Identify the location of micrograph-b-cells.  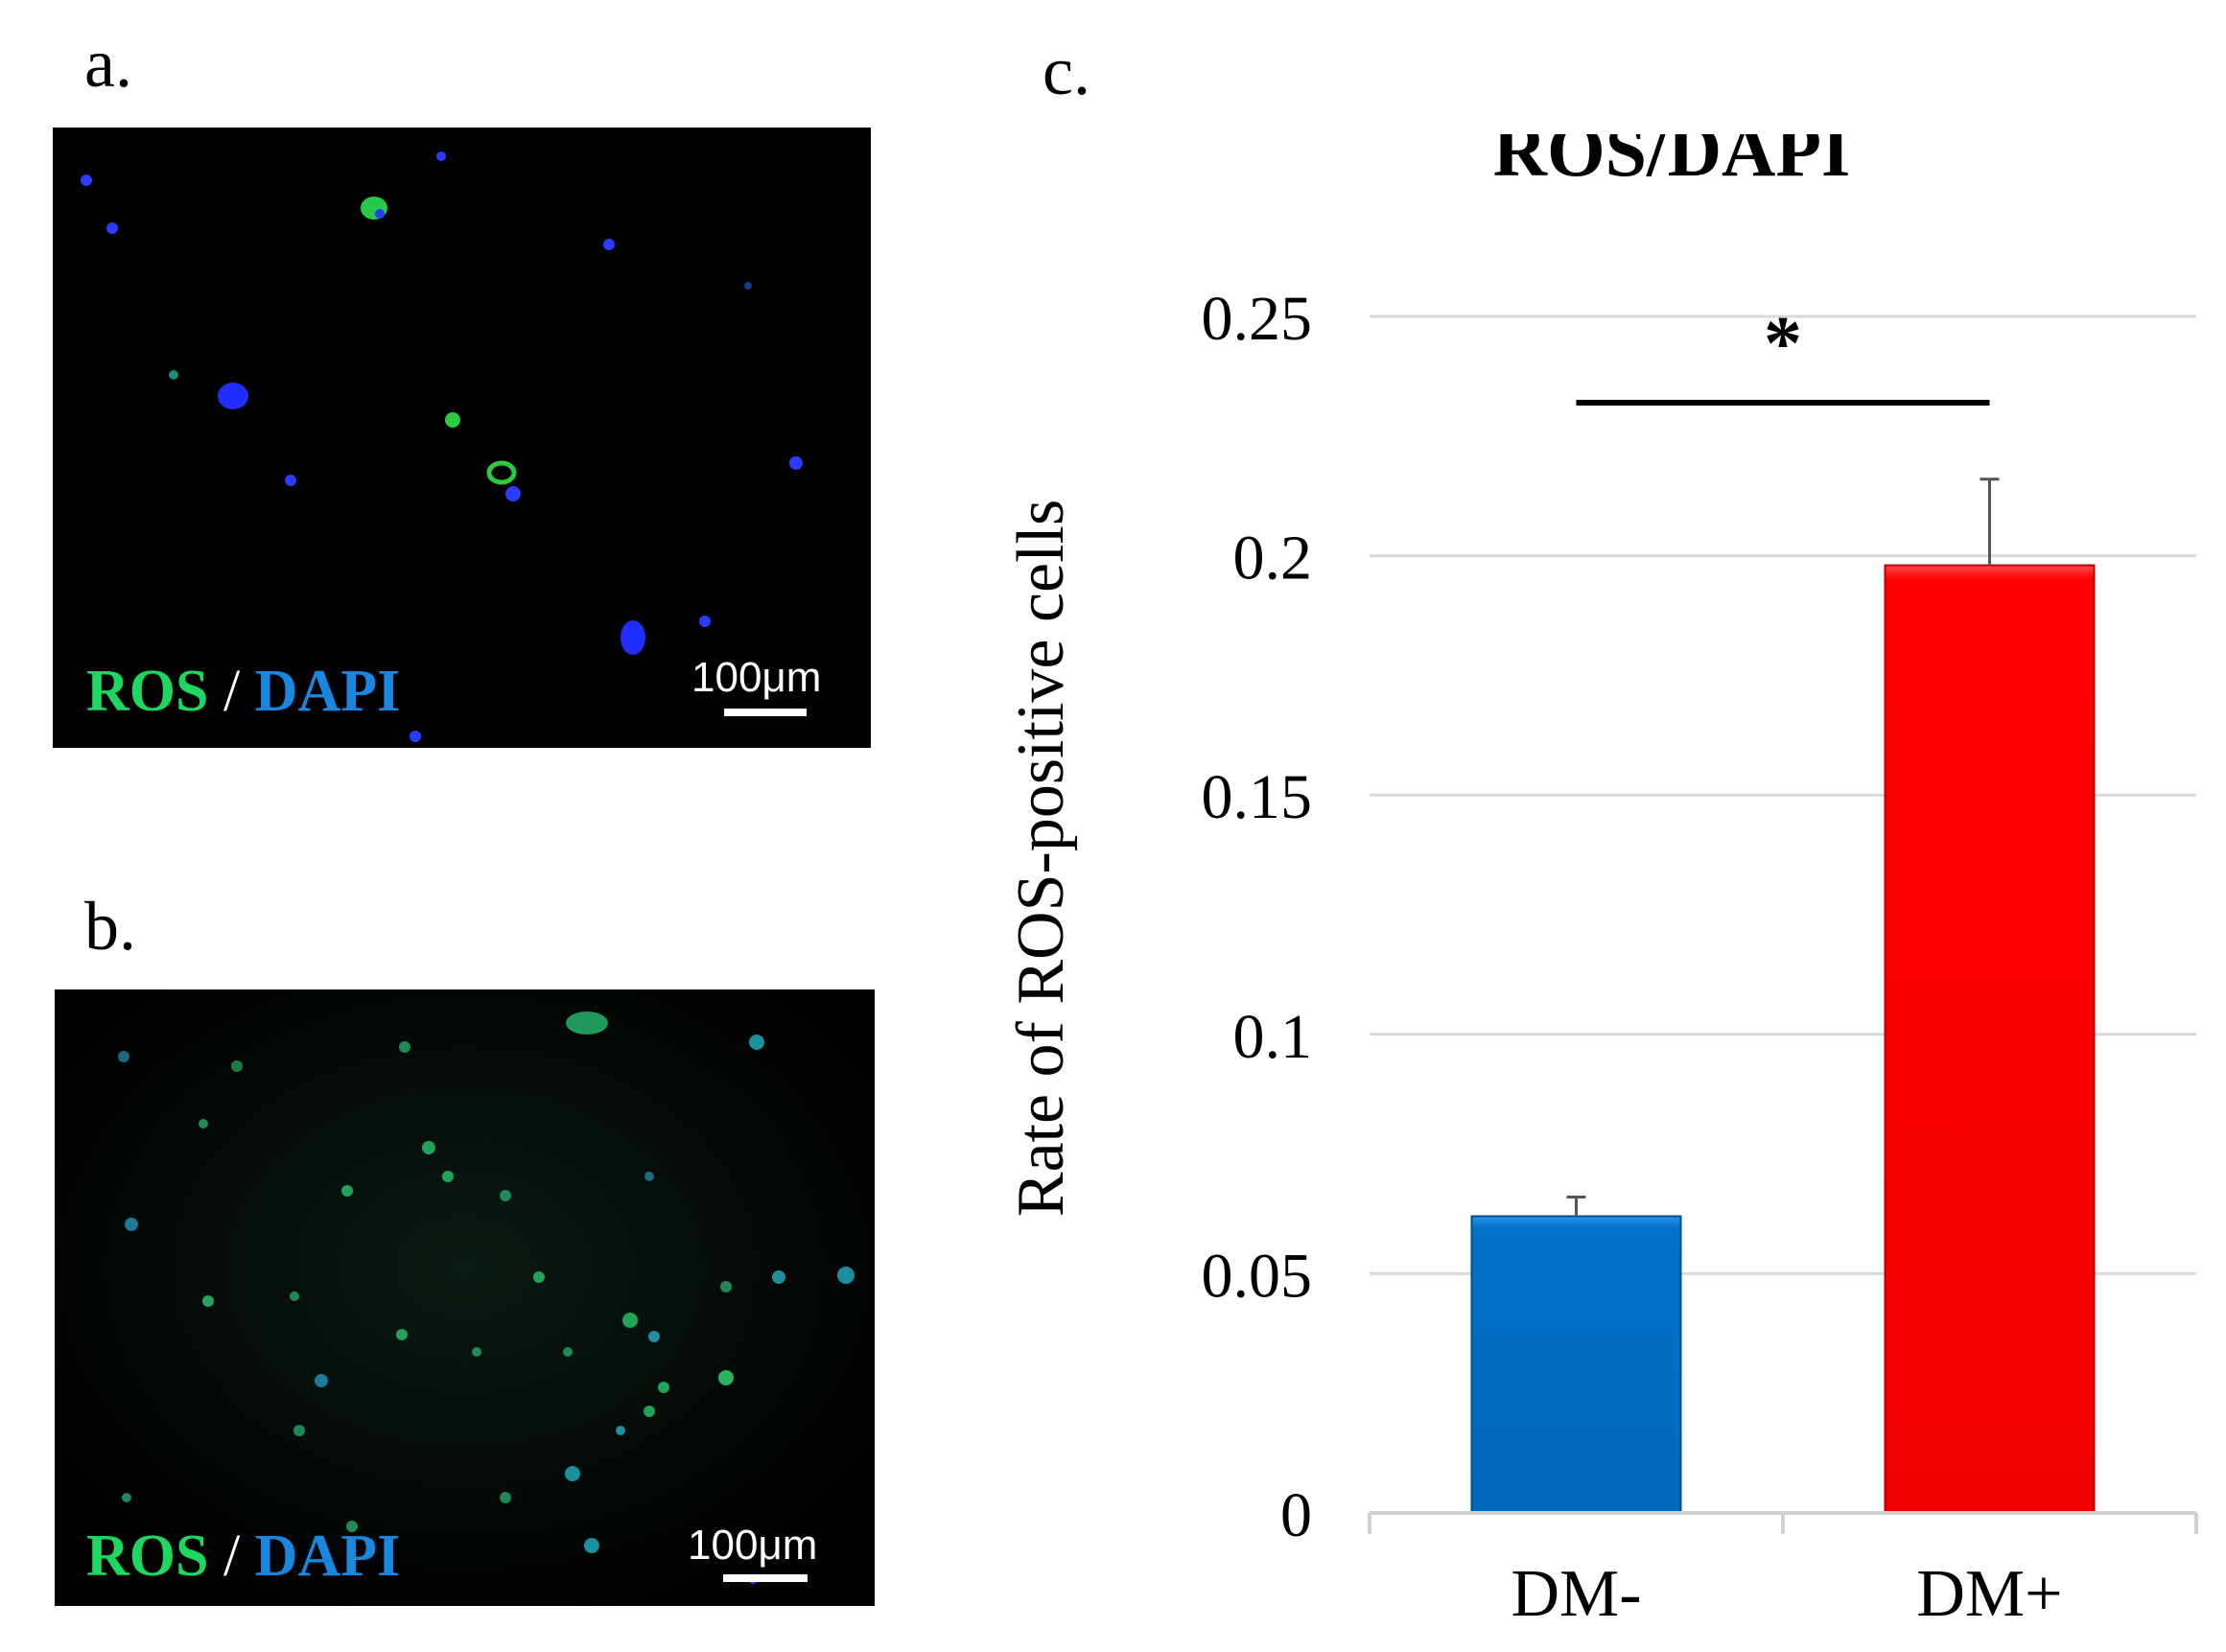
(465, 1297).